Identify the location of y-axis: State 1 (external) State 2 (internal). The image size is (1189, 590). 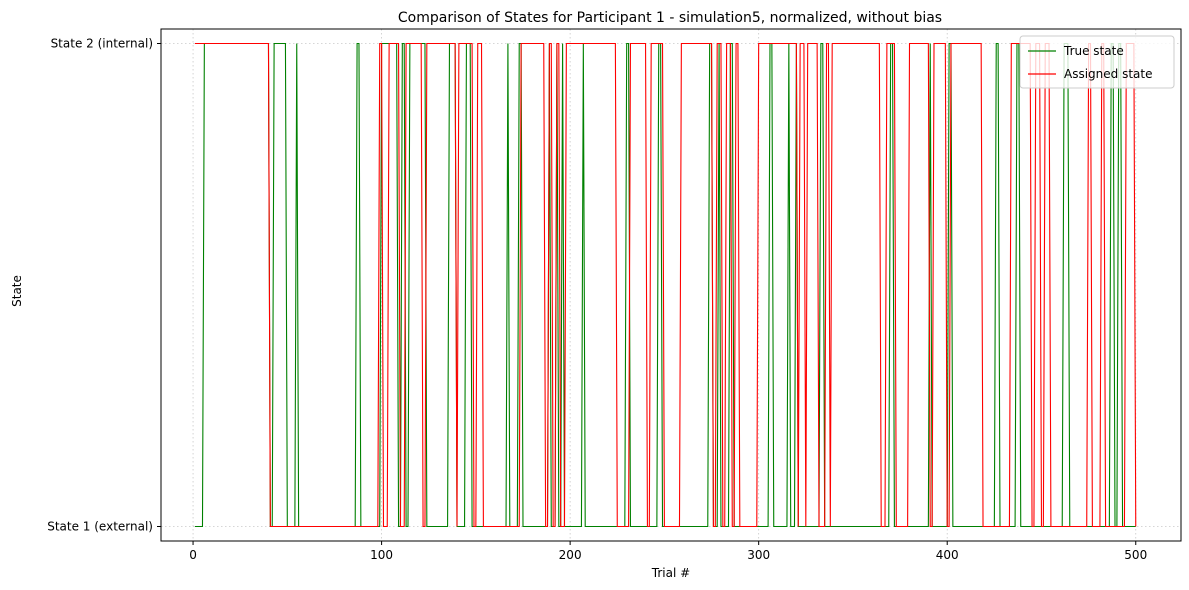
(104, 285).